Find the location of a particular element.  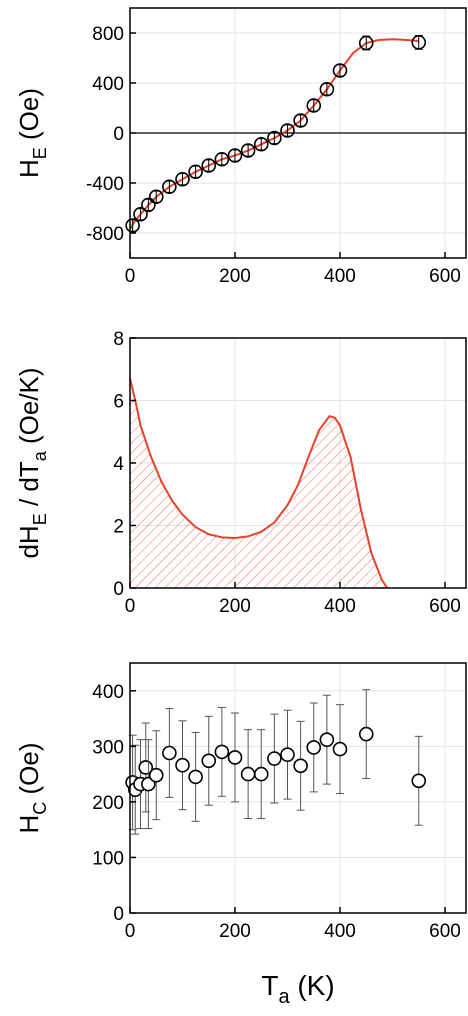

y-tick-label: -400 is located at coordinates (105, 184).